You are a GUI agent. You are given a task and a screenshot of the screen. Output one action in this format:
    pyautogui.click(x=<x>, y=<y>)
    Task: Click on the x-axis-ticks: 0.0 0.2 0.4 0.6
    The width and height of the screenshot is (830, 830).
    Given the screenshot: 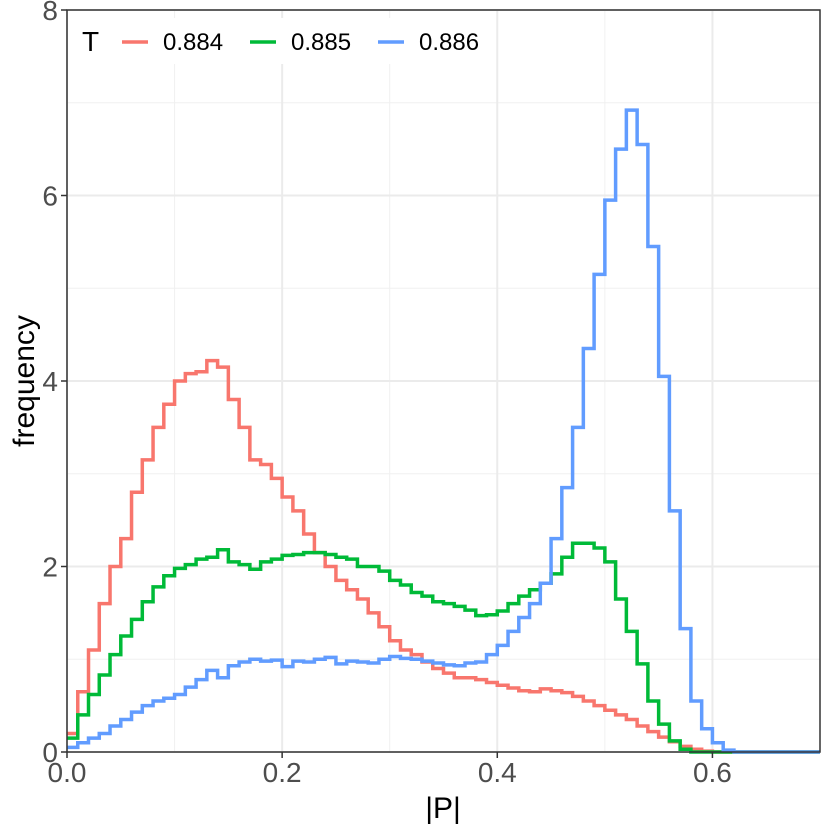 What is the action you would take?
    pyautogui.click(x=390, y=770)
    